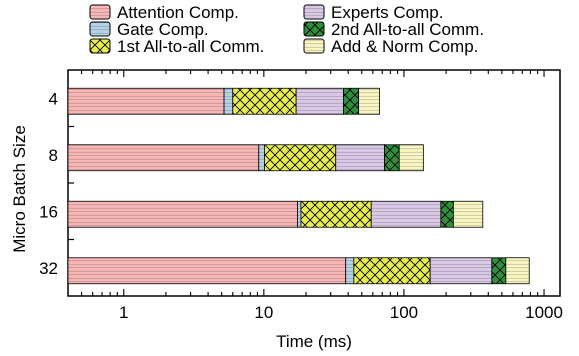  What do you see at coordinates (53, 155) in the screenshot?
I see `y-tick-label: 8` at bounding box center [53, 155].